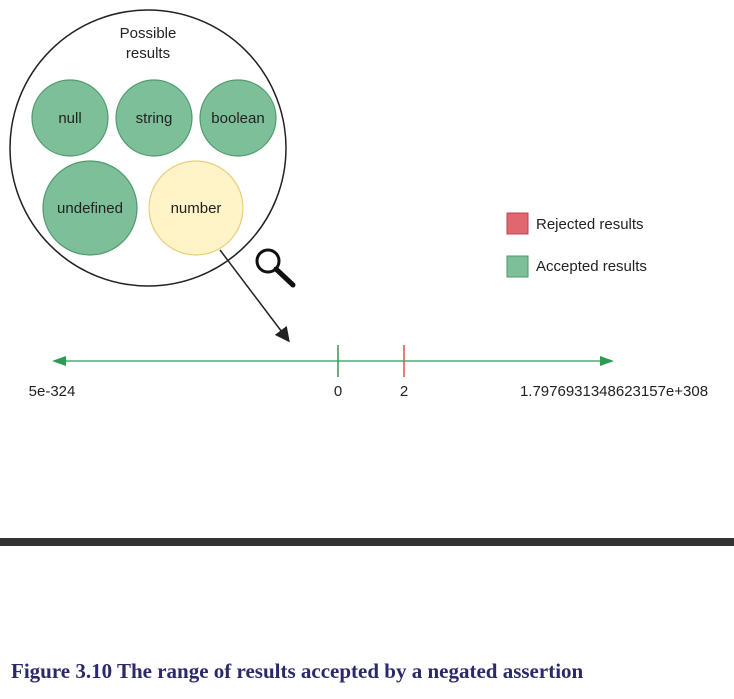 This screenshot has height=699, width=734. I want to click on type-string-label: string, so click(154, 118).